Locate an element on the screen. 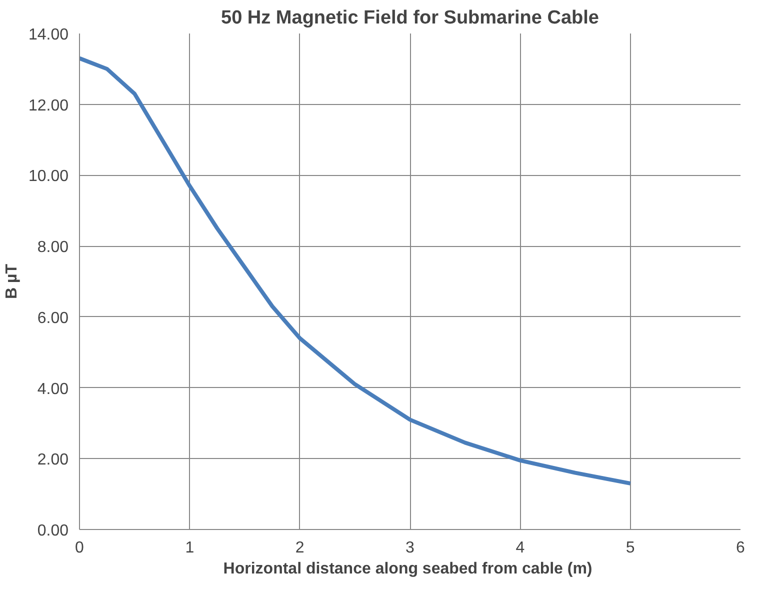 This screenshot has height=592, width=782. y-tick-label: 6.00 is located at coordinates (53, 318).